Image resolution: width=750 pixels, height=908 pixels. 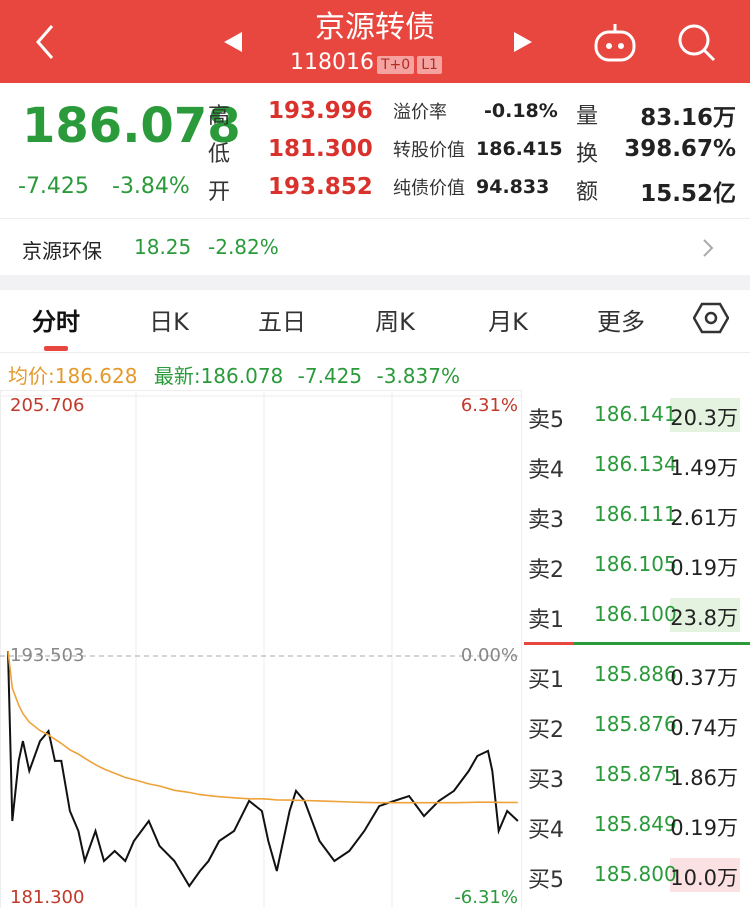 I want to click on book-volume: 1.49万, so click(x=704, y=468).